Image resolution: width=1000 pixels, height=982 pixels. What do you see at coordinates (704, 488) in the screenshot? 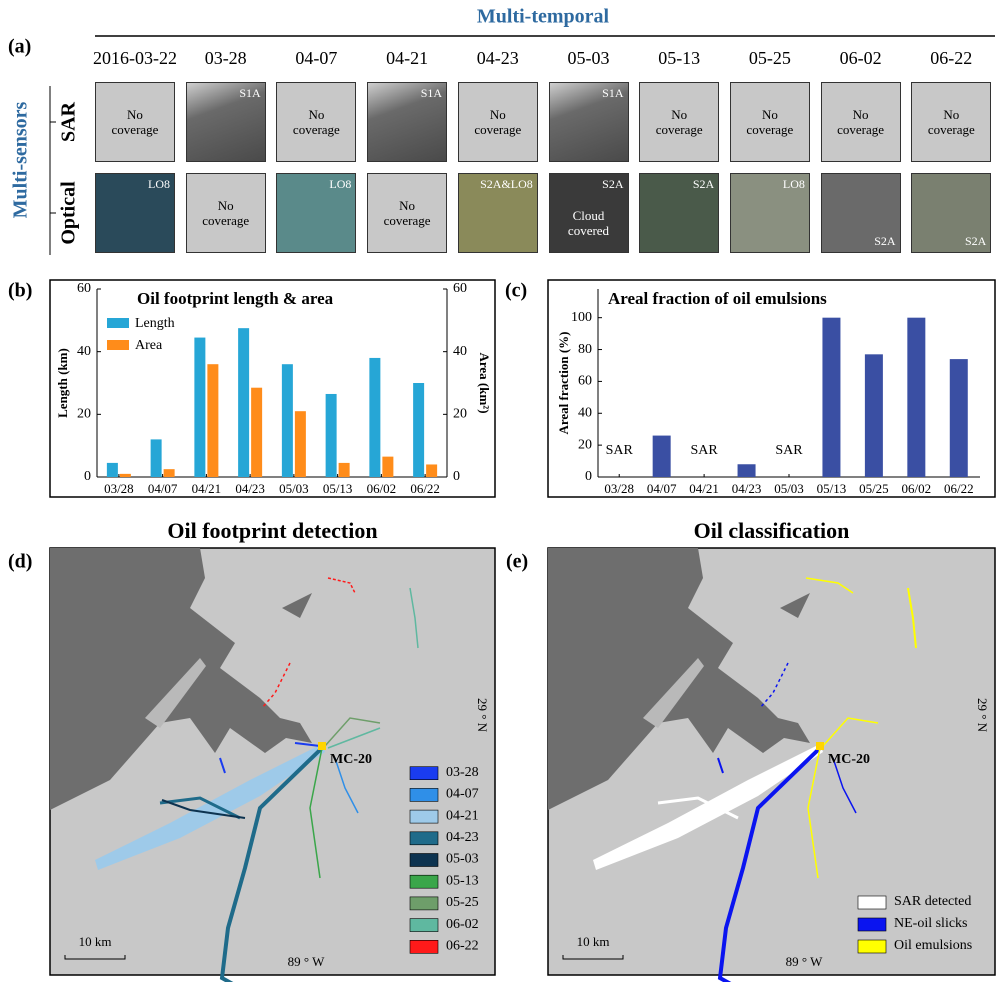
I see `x-tick-label: 04/21` at bounding box center [704, 488].